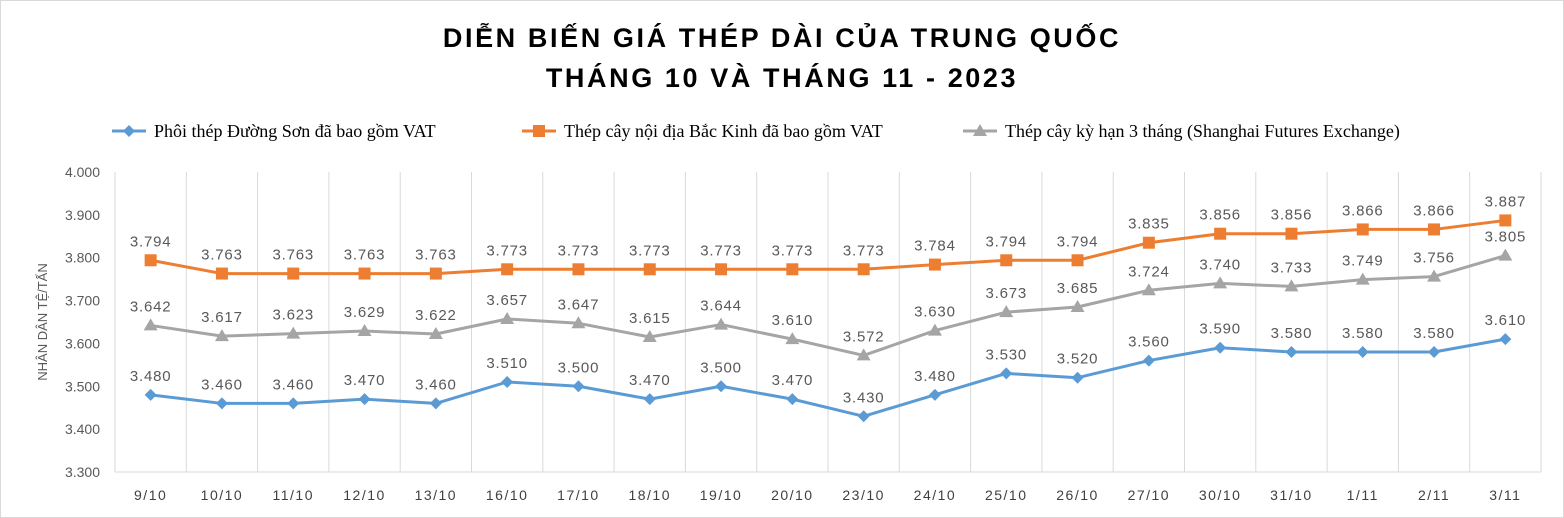 The height and width of the screenshot is (518, 1564). I want to click on data-label: 3.470, so click(650, 380).